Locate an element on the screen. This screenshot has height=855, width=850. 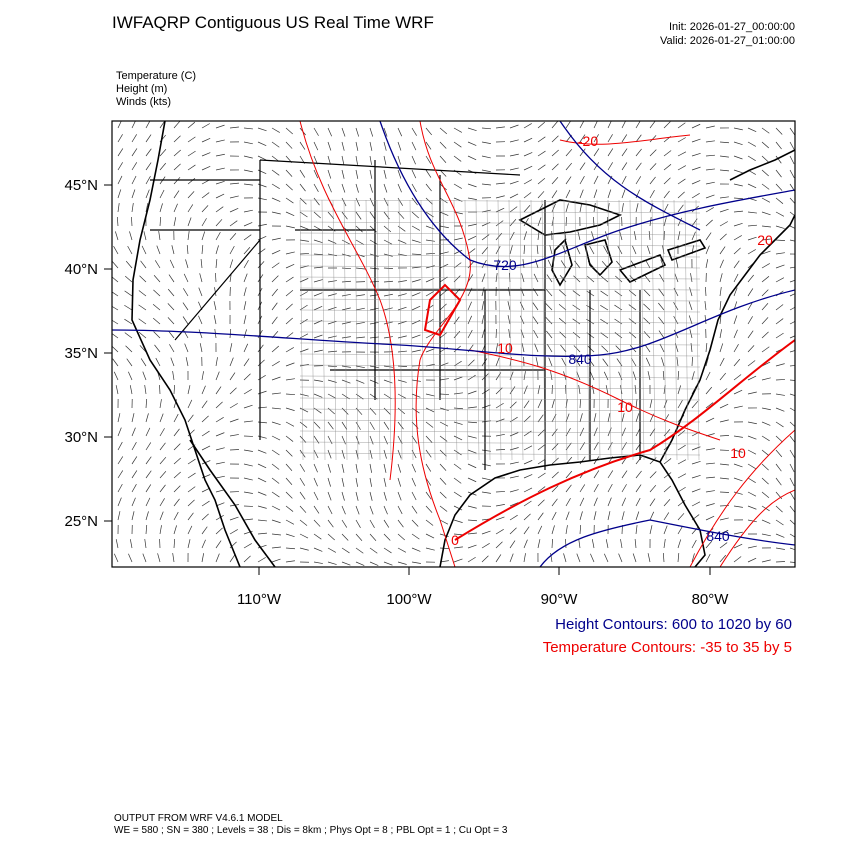
valid-time: Valid: 2026-01-27_01:00:00 is located at coordinates (727, 41).